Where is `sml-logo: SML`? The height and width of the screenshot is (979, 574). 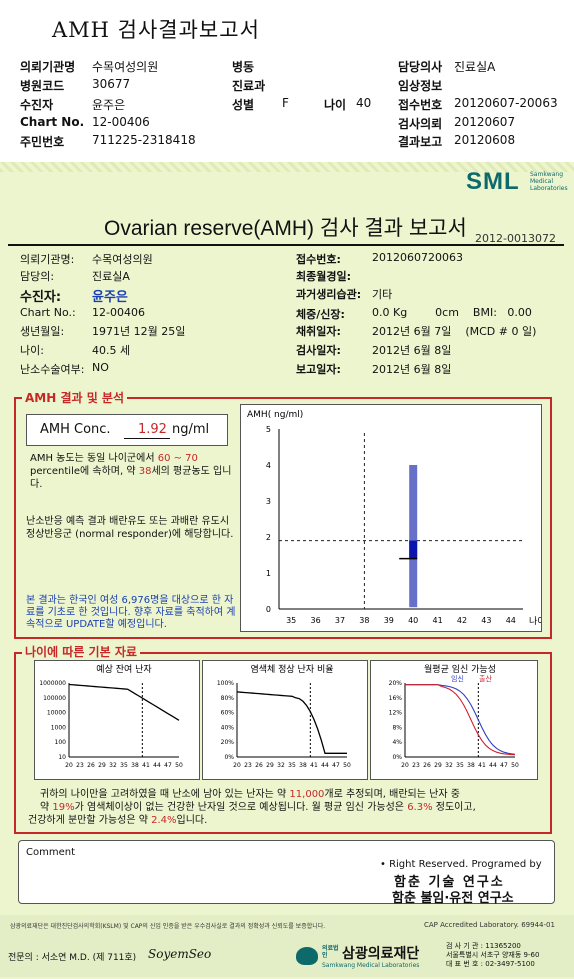
sml-logo: SML is located at coordinates (493, 181).